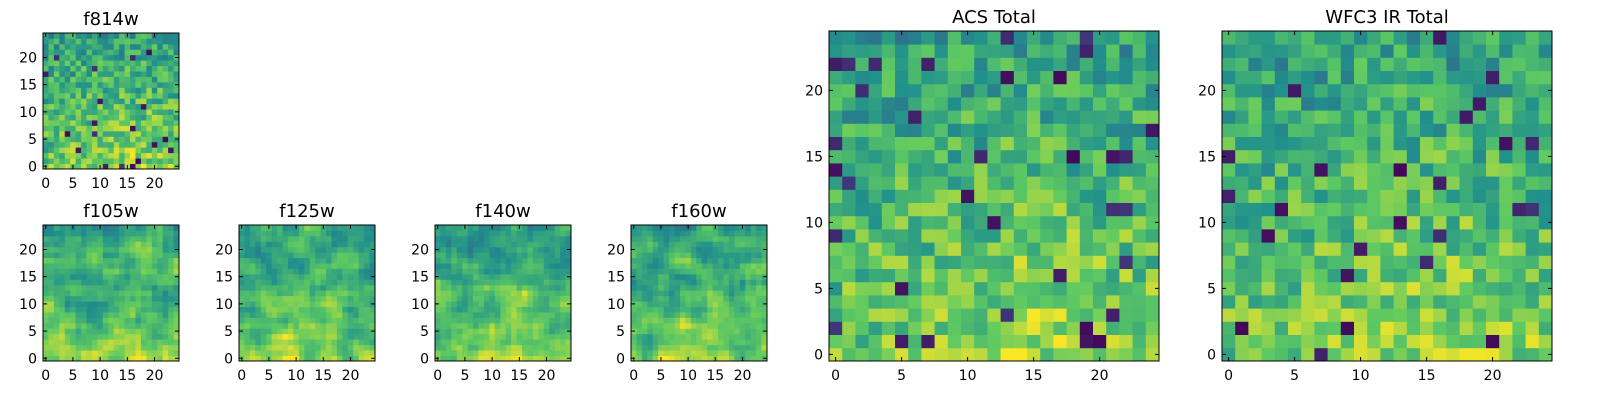 Image resolution: width=1600 pixels, height=400 pixels. Describe the element at coordinates (1493, 376) in the screenshot. I see `x-tick-label: 20` at that location.